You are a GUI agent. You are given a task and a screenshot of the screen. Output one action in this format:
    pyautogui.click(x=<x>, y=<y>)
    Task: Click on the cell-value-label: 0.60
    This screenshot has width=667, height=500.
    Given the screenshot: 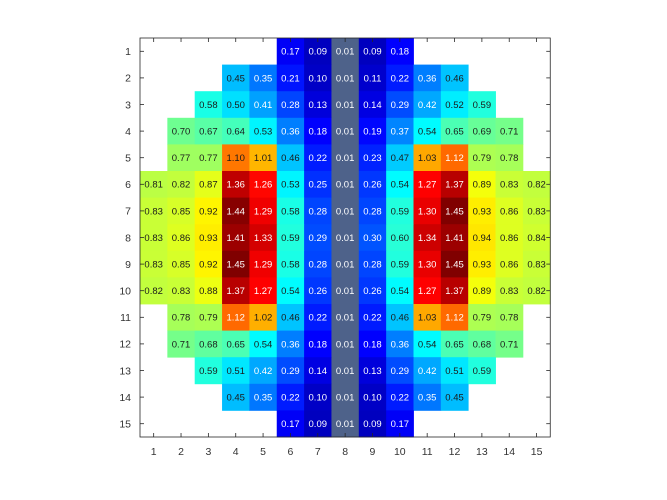 What is the action you would take?
    pyautogui.click(x=400, y=238)
    